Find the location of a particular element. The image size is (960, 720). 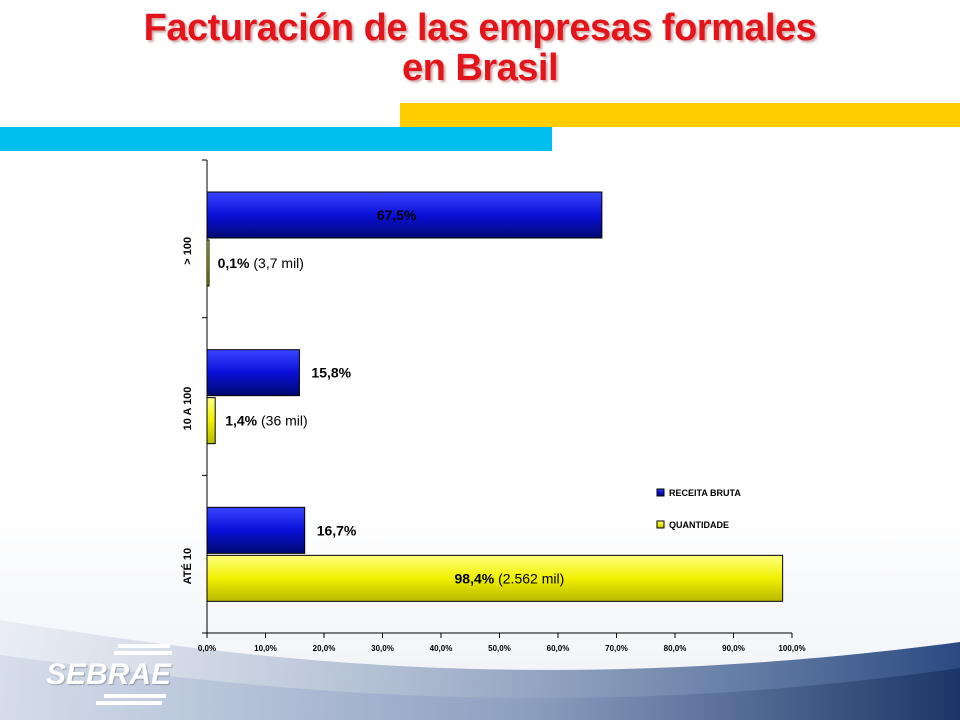

data-label: 1,4% (36 mil) is located at coordinates (266, 421).